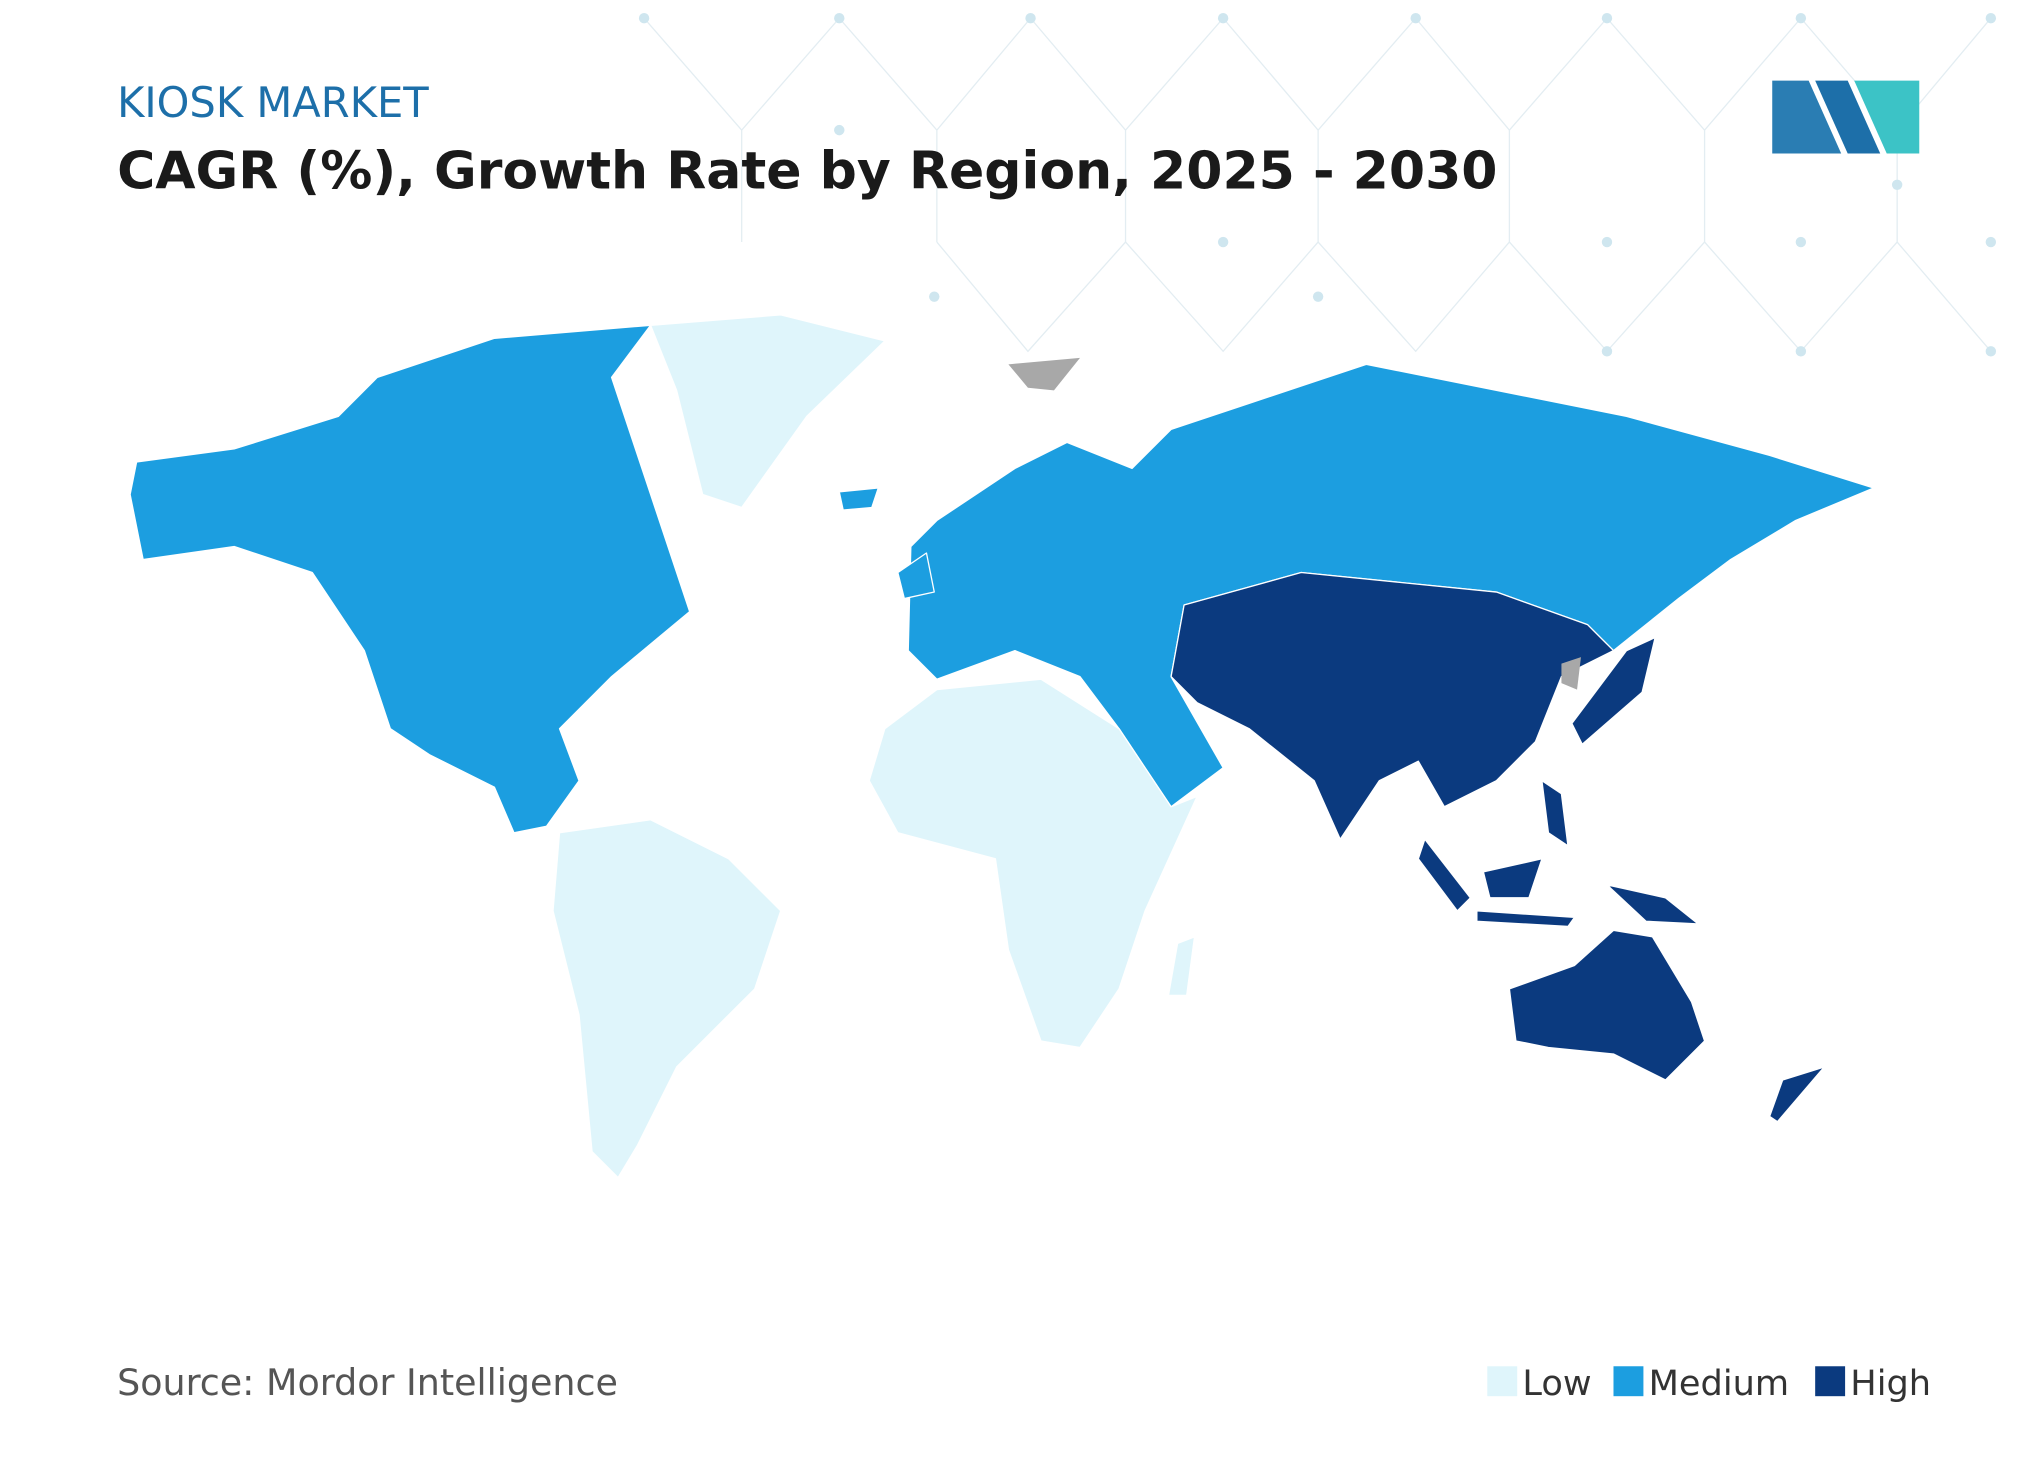  What do you see at coordinates (1890, 1383) in the screenshot?
I see `legend-label: High` at bounding box center [1890, 1383].